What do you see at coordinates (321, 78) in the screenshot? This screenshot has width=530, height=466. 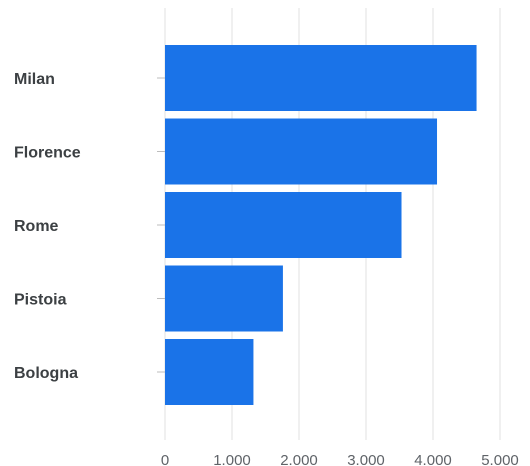 I see `bar-milan` at bounding box center [321, 78].